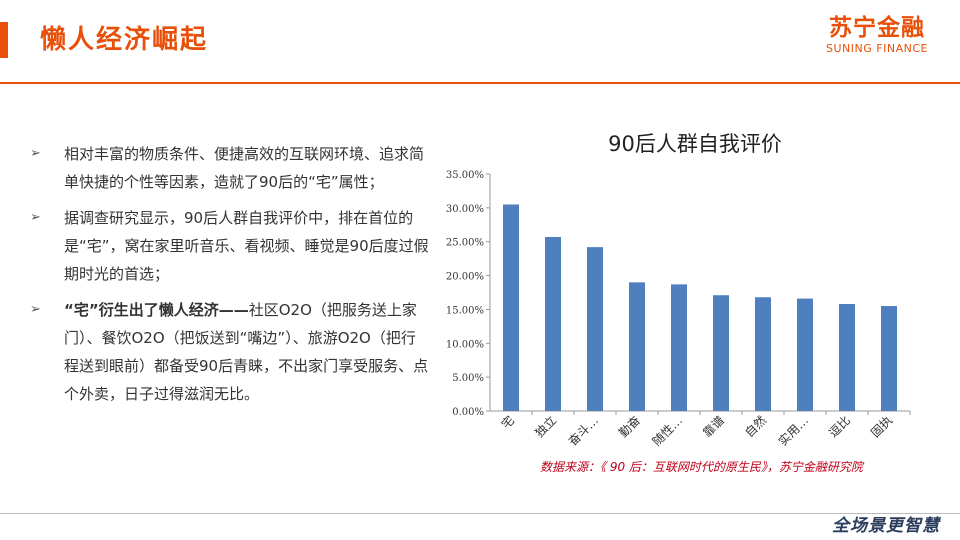  Describe the element at coordinates (877, 28) in the screenshot. I see `logo-cn-text: 苏宁金融` at that location.